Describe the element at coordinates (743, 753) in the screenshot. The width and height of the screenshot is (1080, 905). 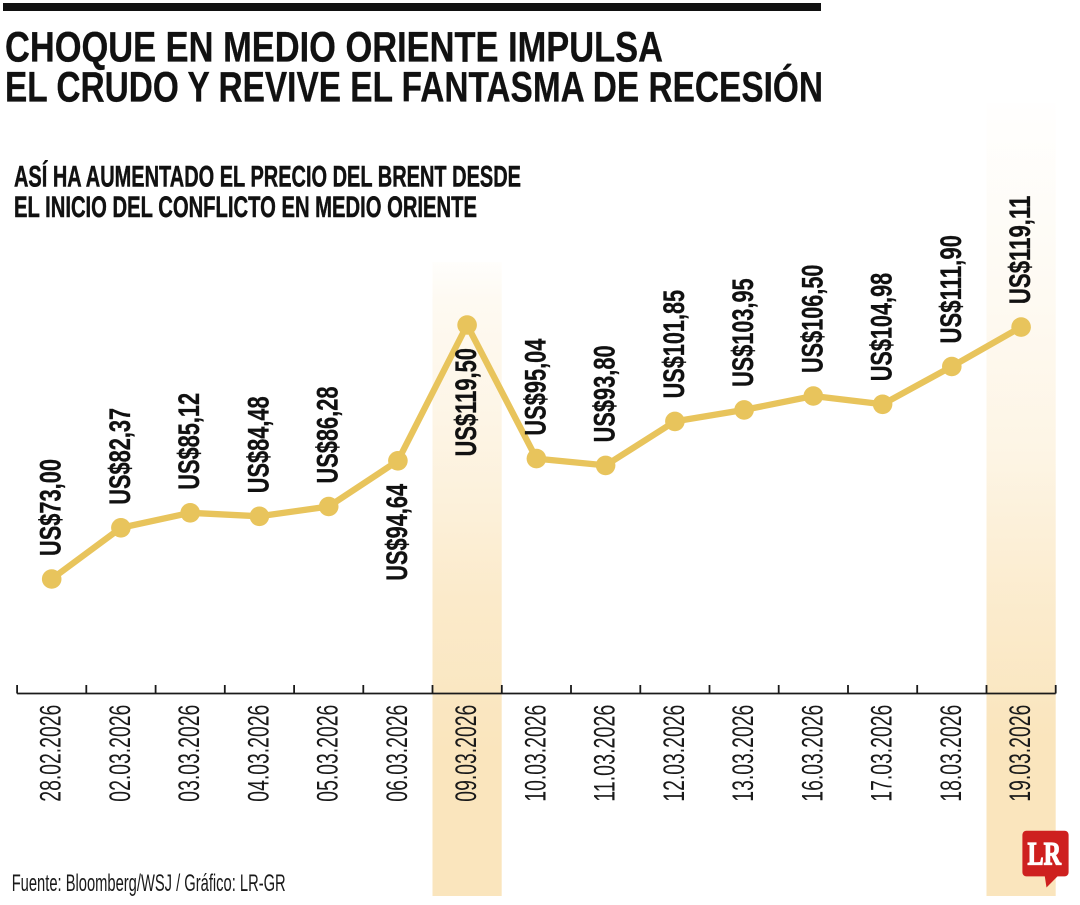
I see `svg-text: 13.03.2026` at that location.